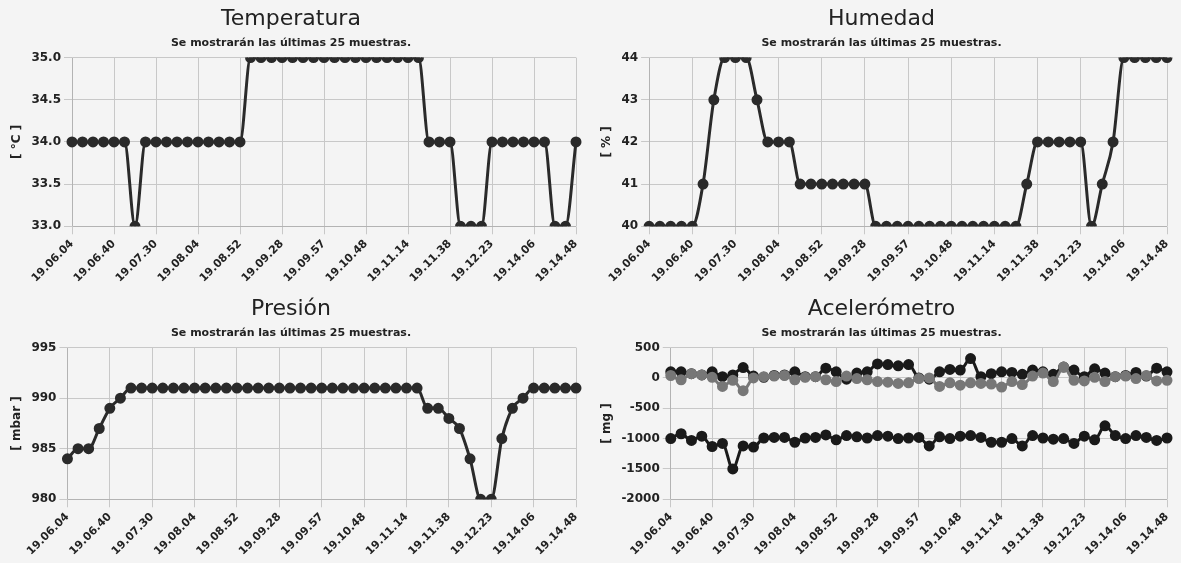 The image size is (1181, 563). What do you see at coordinates (630, 225) in the screenshot?
I see `y-tick-label: 40` at bounding box center [630, 225].